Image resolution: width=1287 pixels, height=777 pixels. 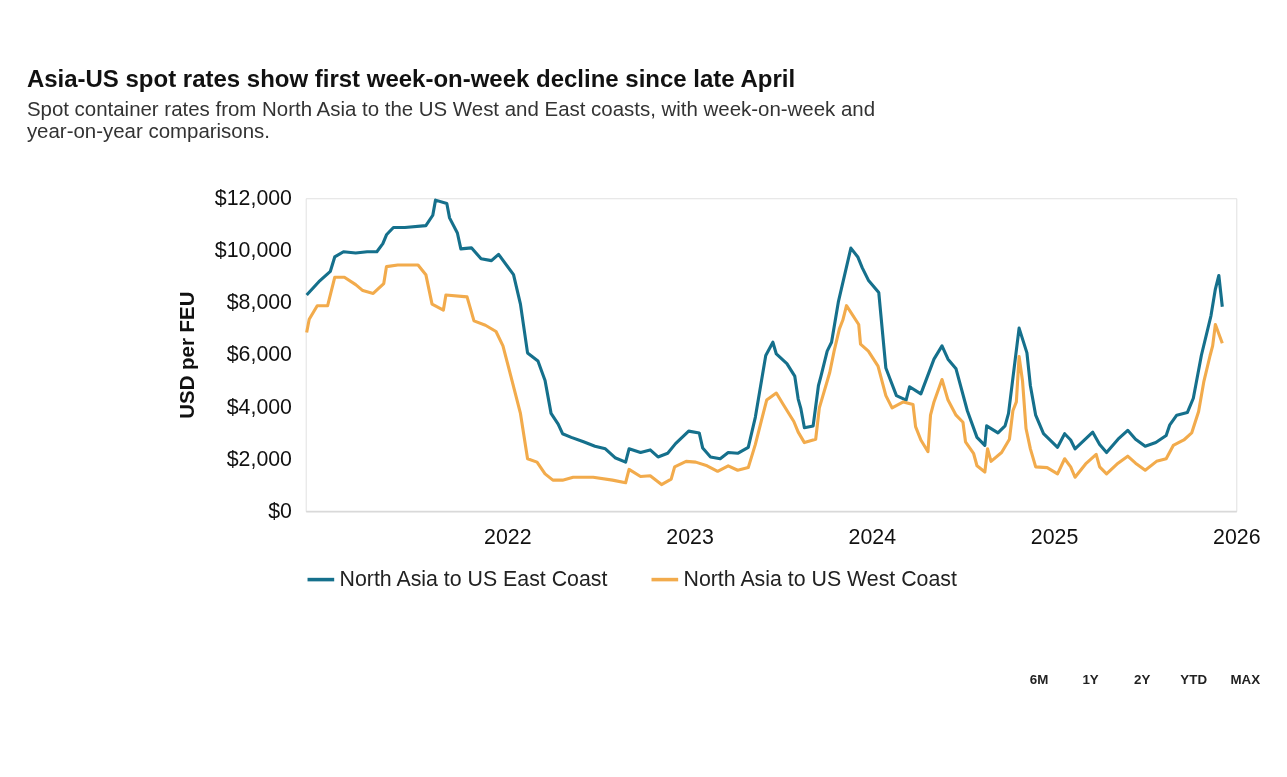 What do you see at coordinates (187, 355) in the screenshot?
I see `y-axis-title: USD per FEU` at bounding box center [187, 355].